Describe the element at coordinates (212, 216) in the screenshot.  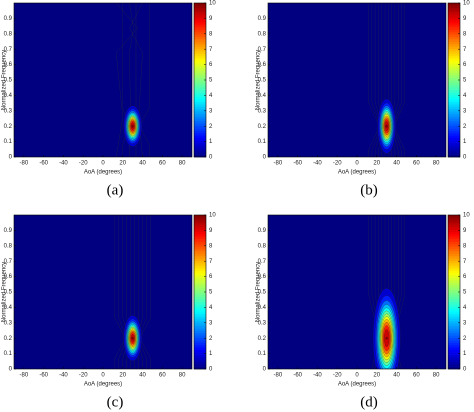
I see `colorbar-tick-label: 10` at that location.